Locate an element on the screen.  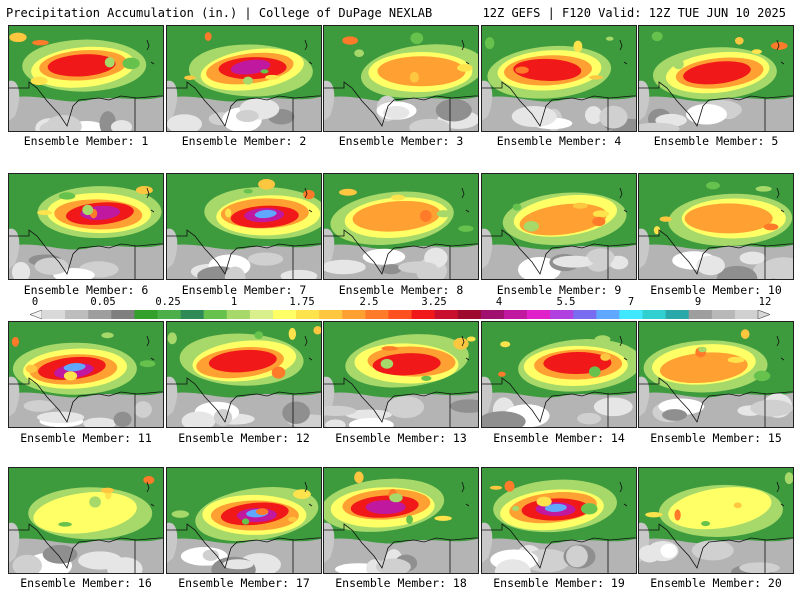
colorbar-labels: 0 0.05 0.25 1 1.75 2.5 3.25 4 5.5 7 9 12 is located at coordinates (400, 302).